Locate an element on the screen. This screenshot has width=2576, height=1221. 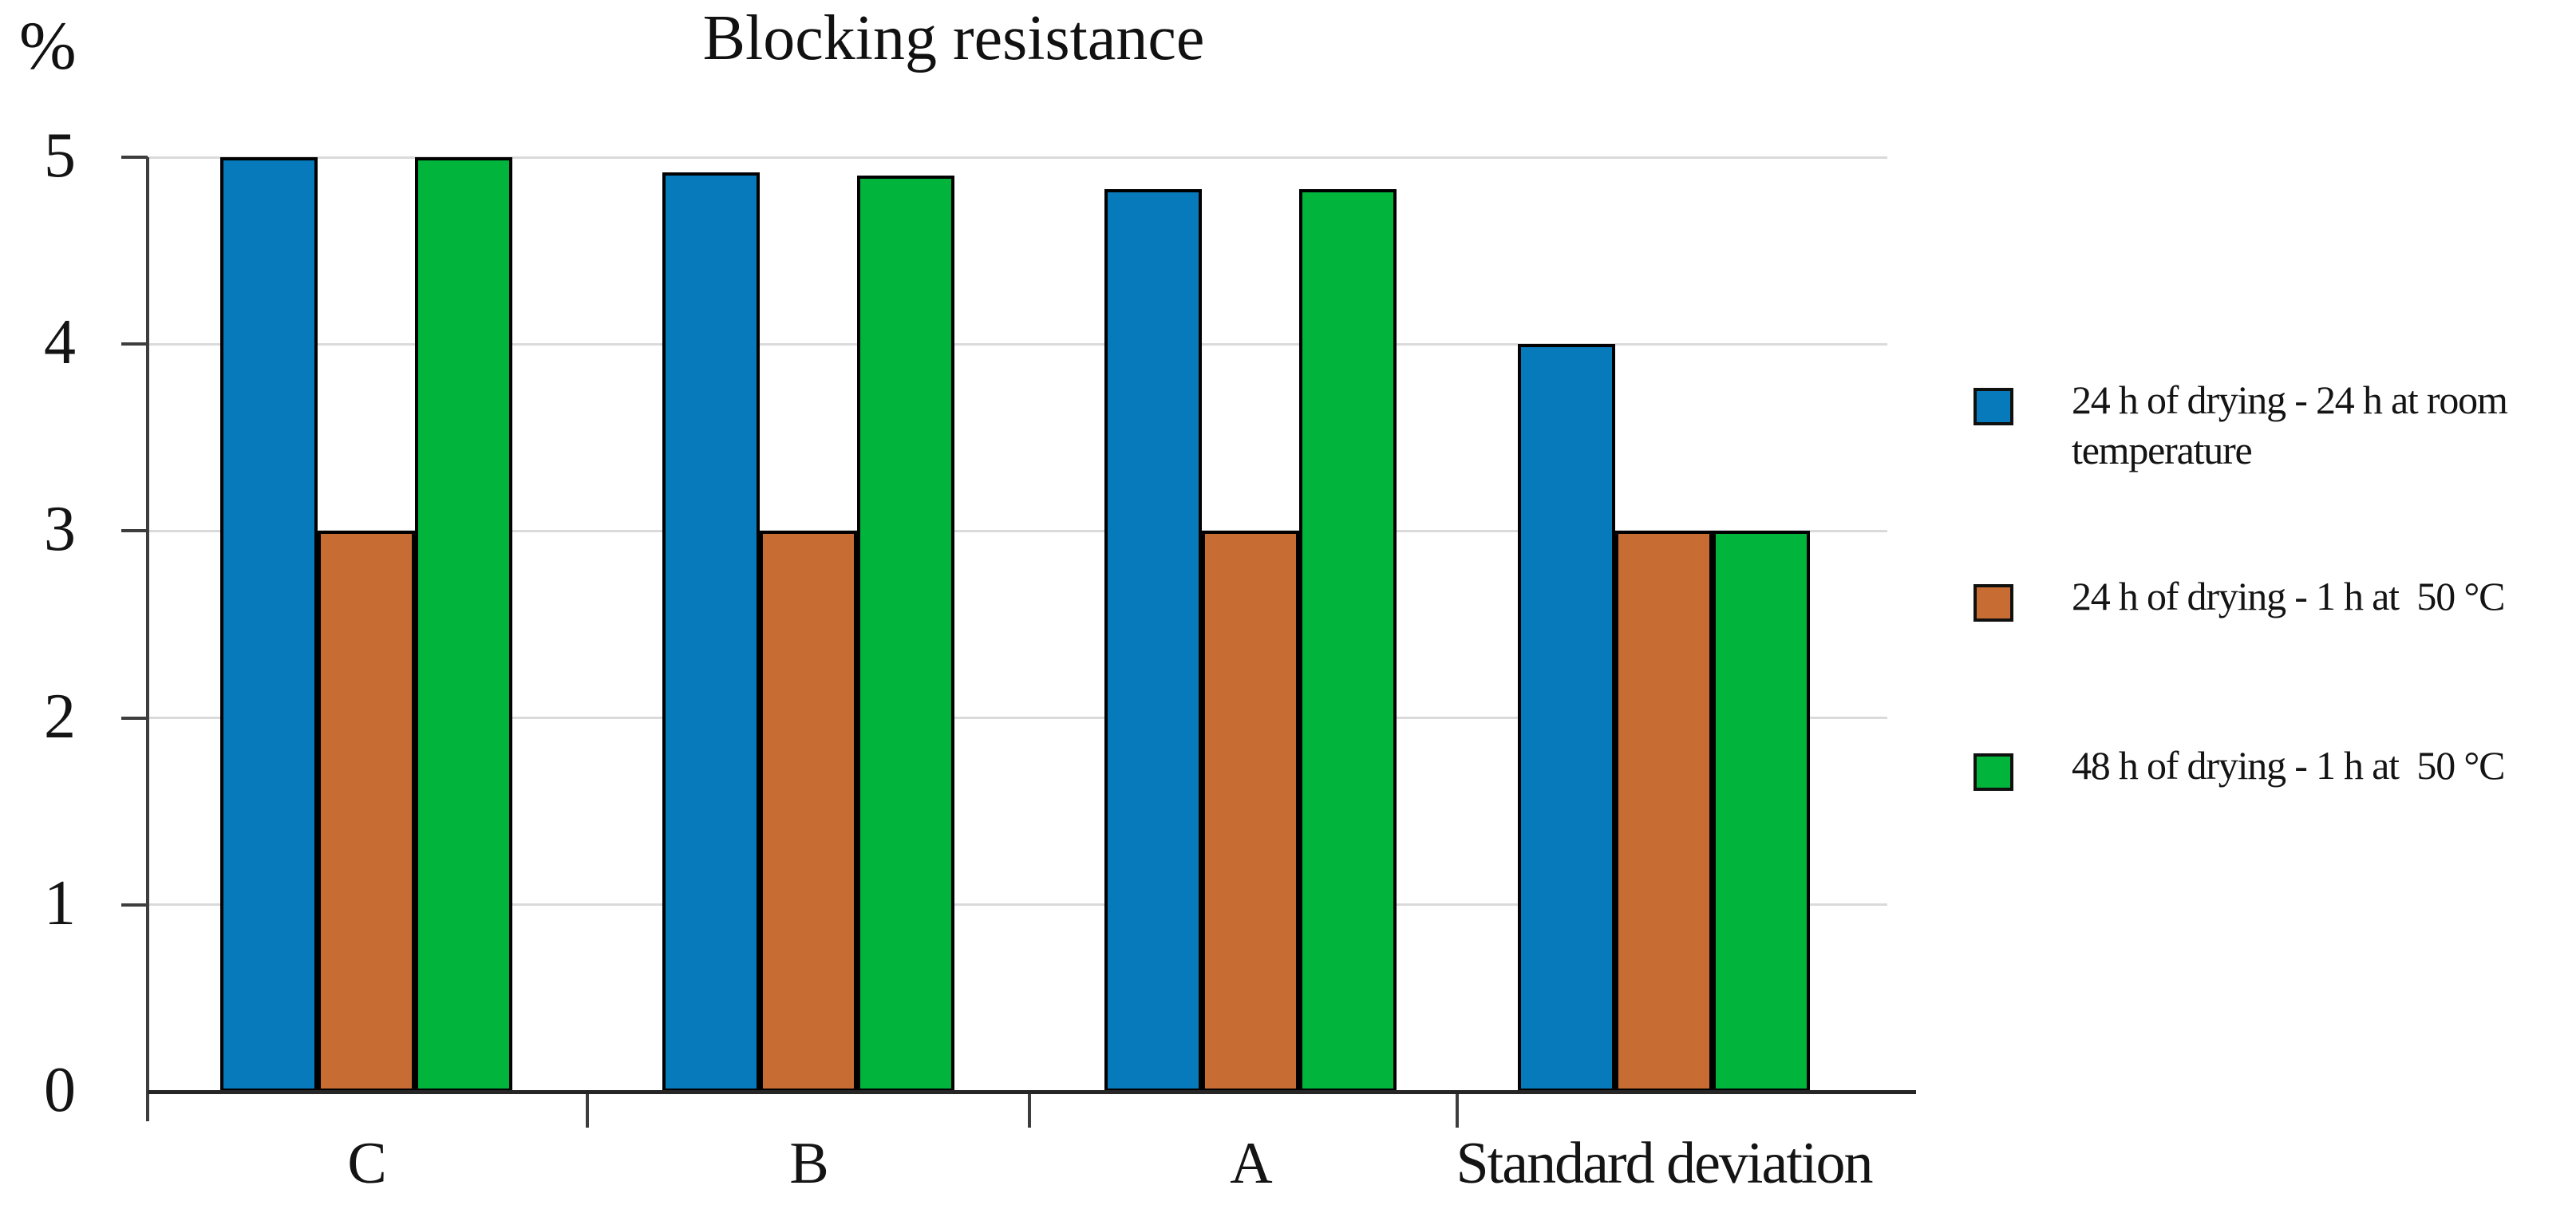
x-axis-label-c: C is located at coordinates (366, 1164).